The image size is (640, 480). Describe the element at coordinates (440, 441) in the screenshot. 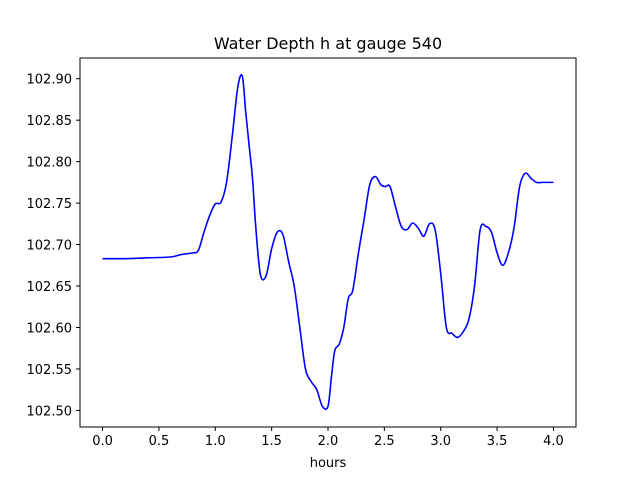

I see `x-tick-label: 3.0` at that location.